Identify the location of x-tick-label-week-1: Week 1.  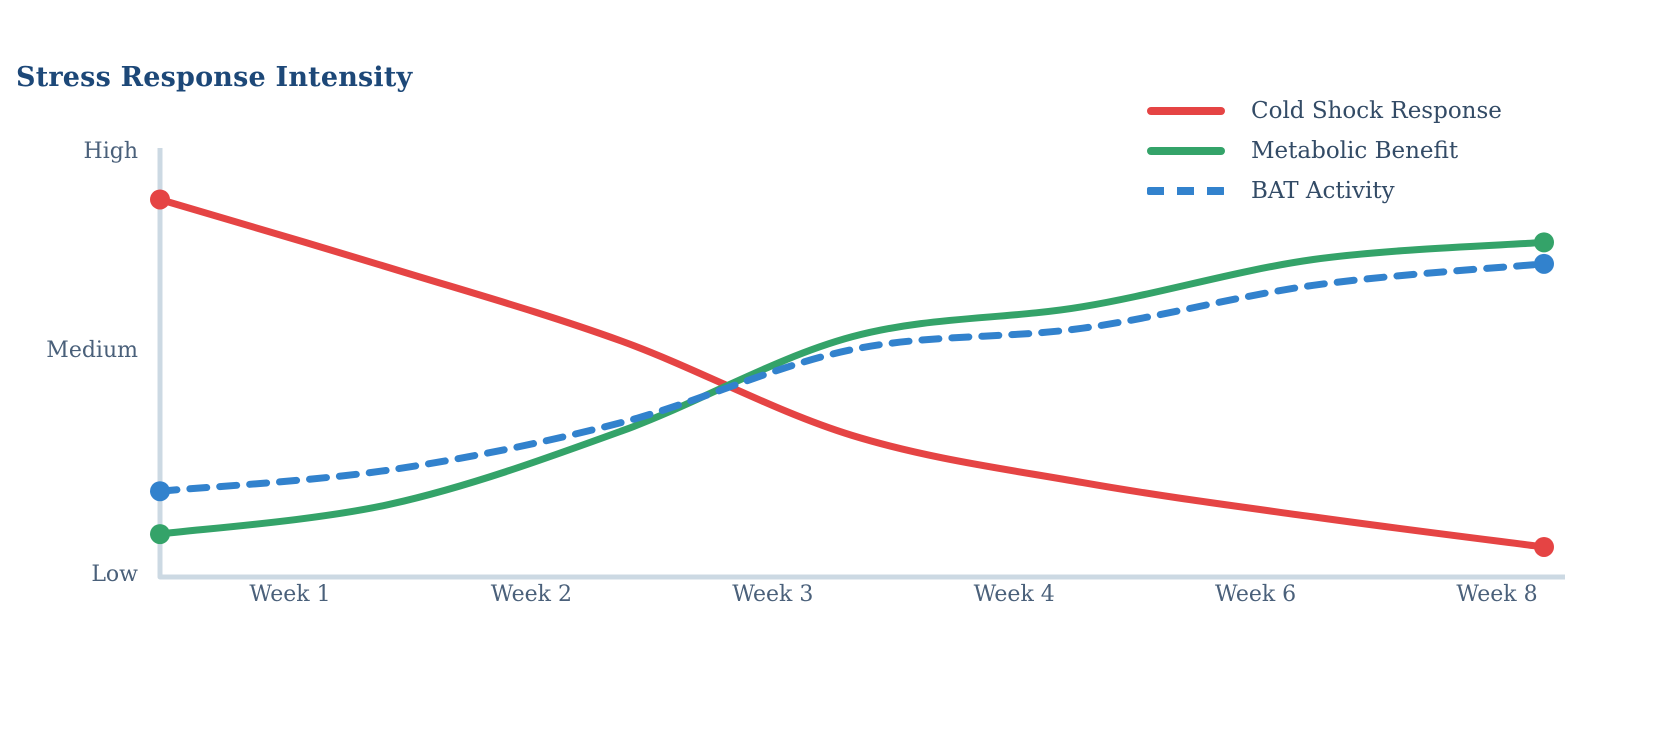
(289, 594).